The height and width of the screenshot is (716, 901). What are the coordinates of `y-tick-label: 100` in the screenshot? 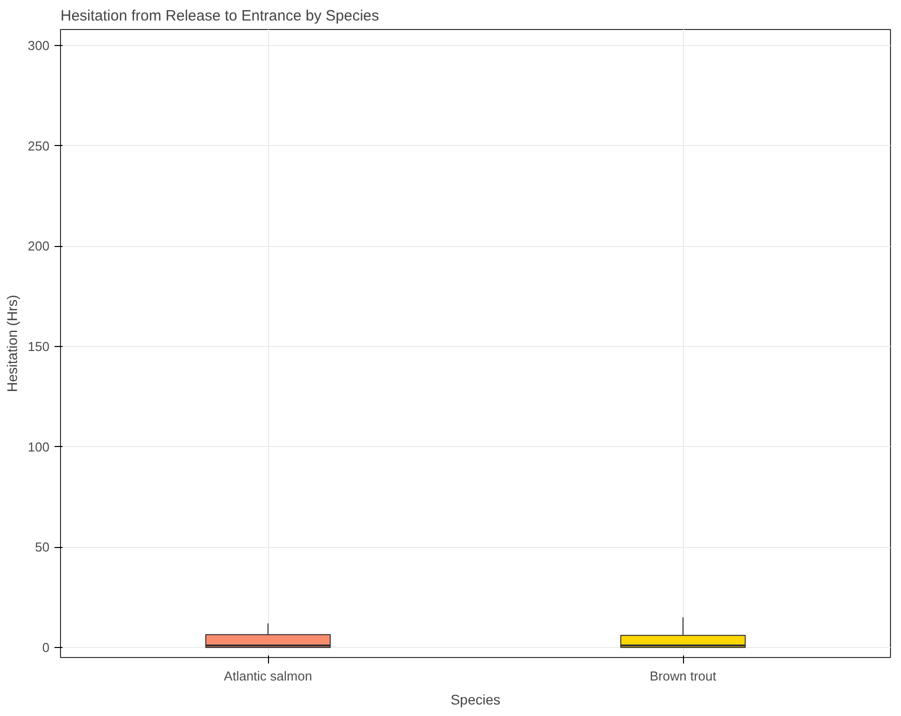 It's located at (39, 446).